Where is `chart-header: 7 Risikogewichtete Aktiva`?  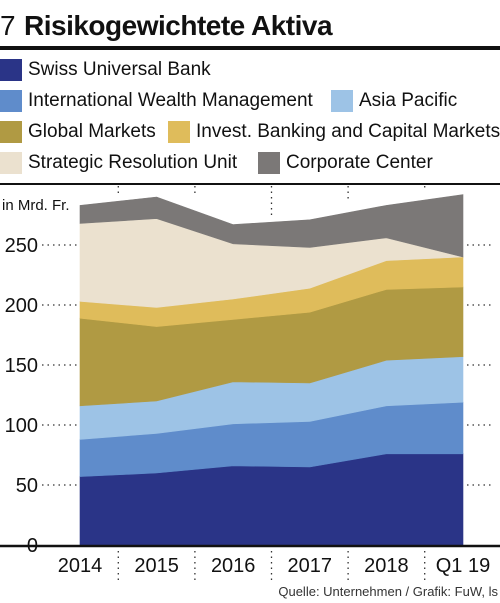
chart-header: 7 Risikogewichtete Aktiva is located at coordinates (250, 26).